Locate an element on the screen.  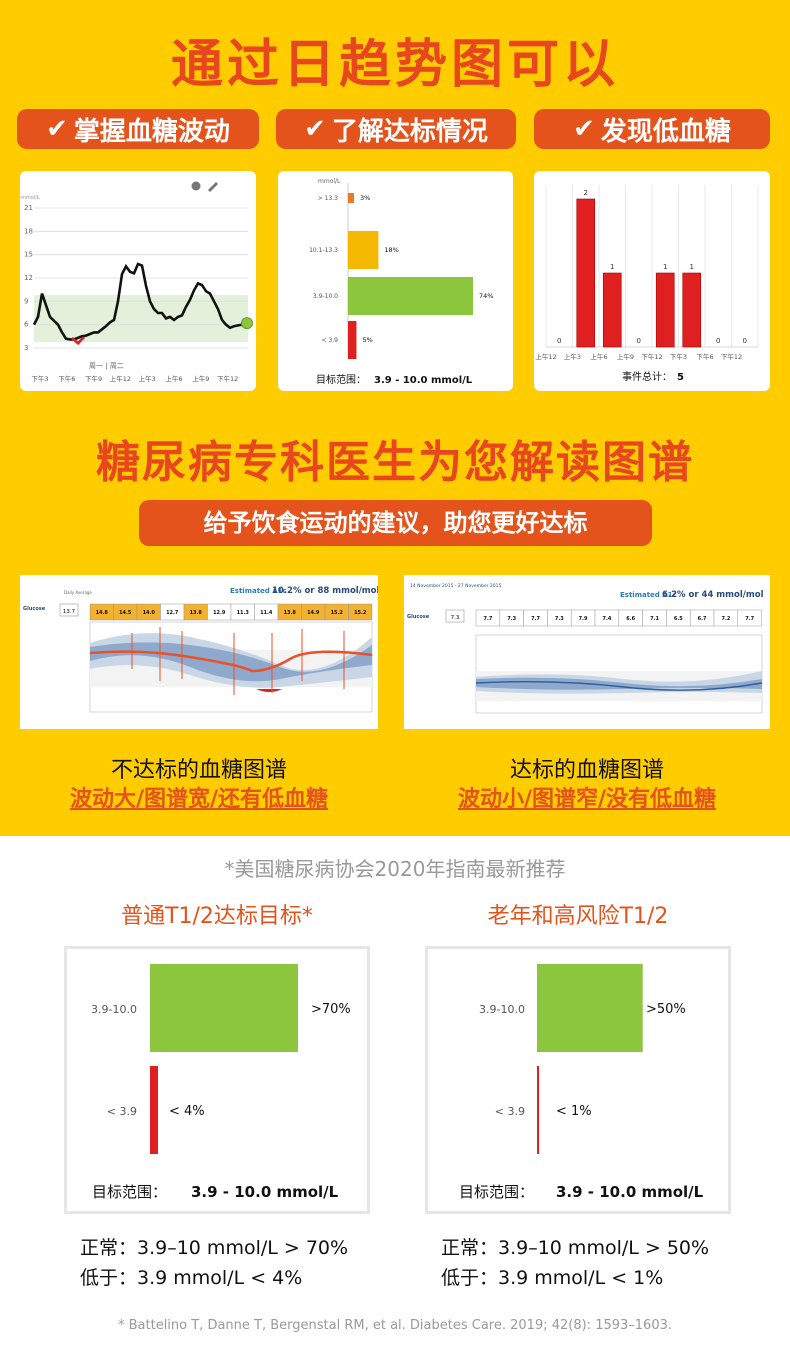
overall-average: 7.3 is located at coordinates (455, 618).